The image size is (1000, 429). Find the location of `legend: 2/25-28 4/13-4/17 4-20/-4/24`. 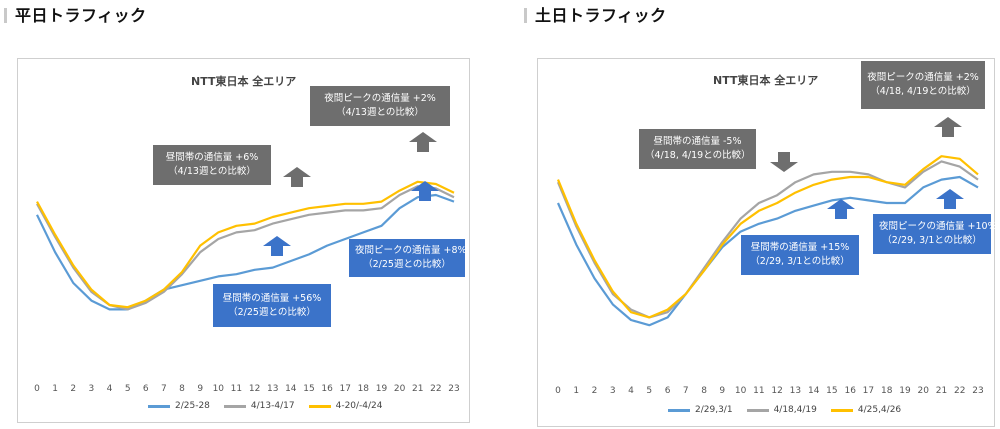

legend: 2/25-28 4/13-4/17 4-20/-4/24 is located at coordinates (265, 406).